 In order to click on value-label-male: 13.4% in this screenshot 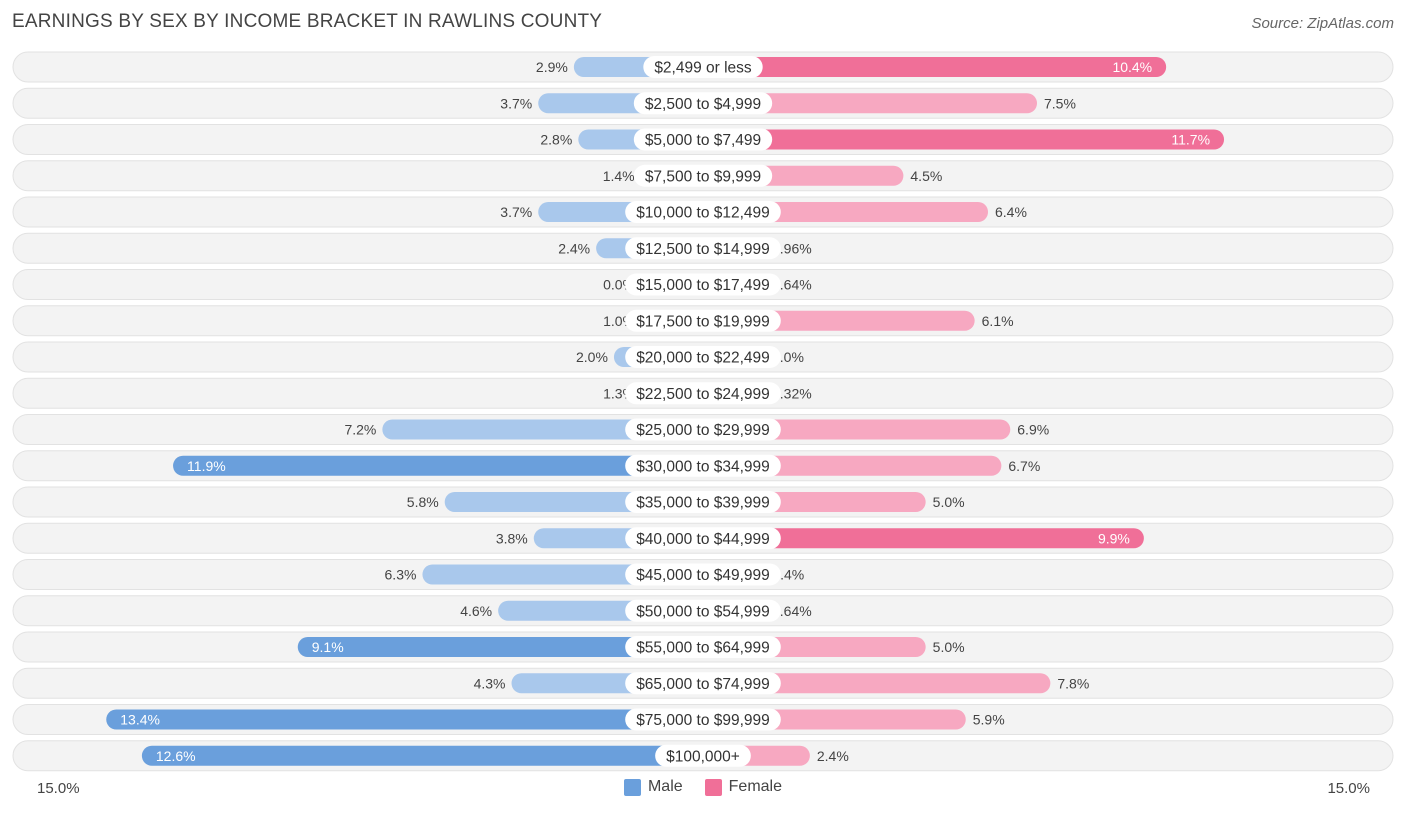, I will do `click(140, 720)`.